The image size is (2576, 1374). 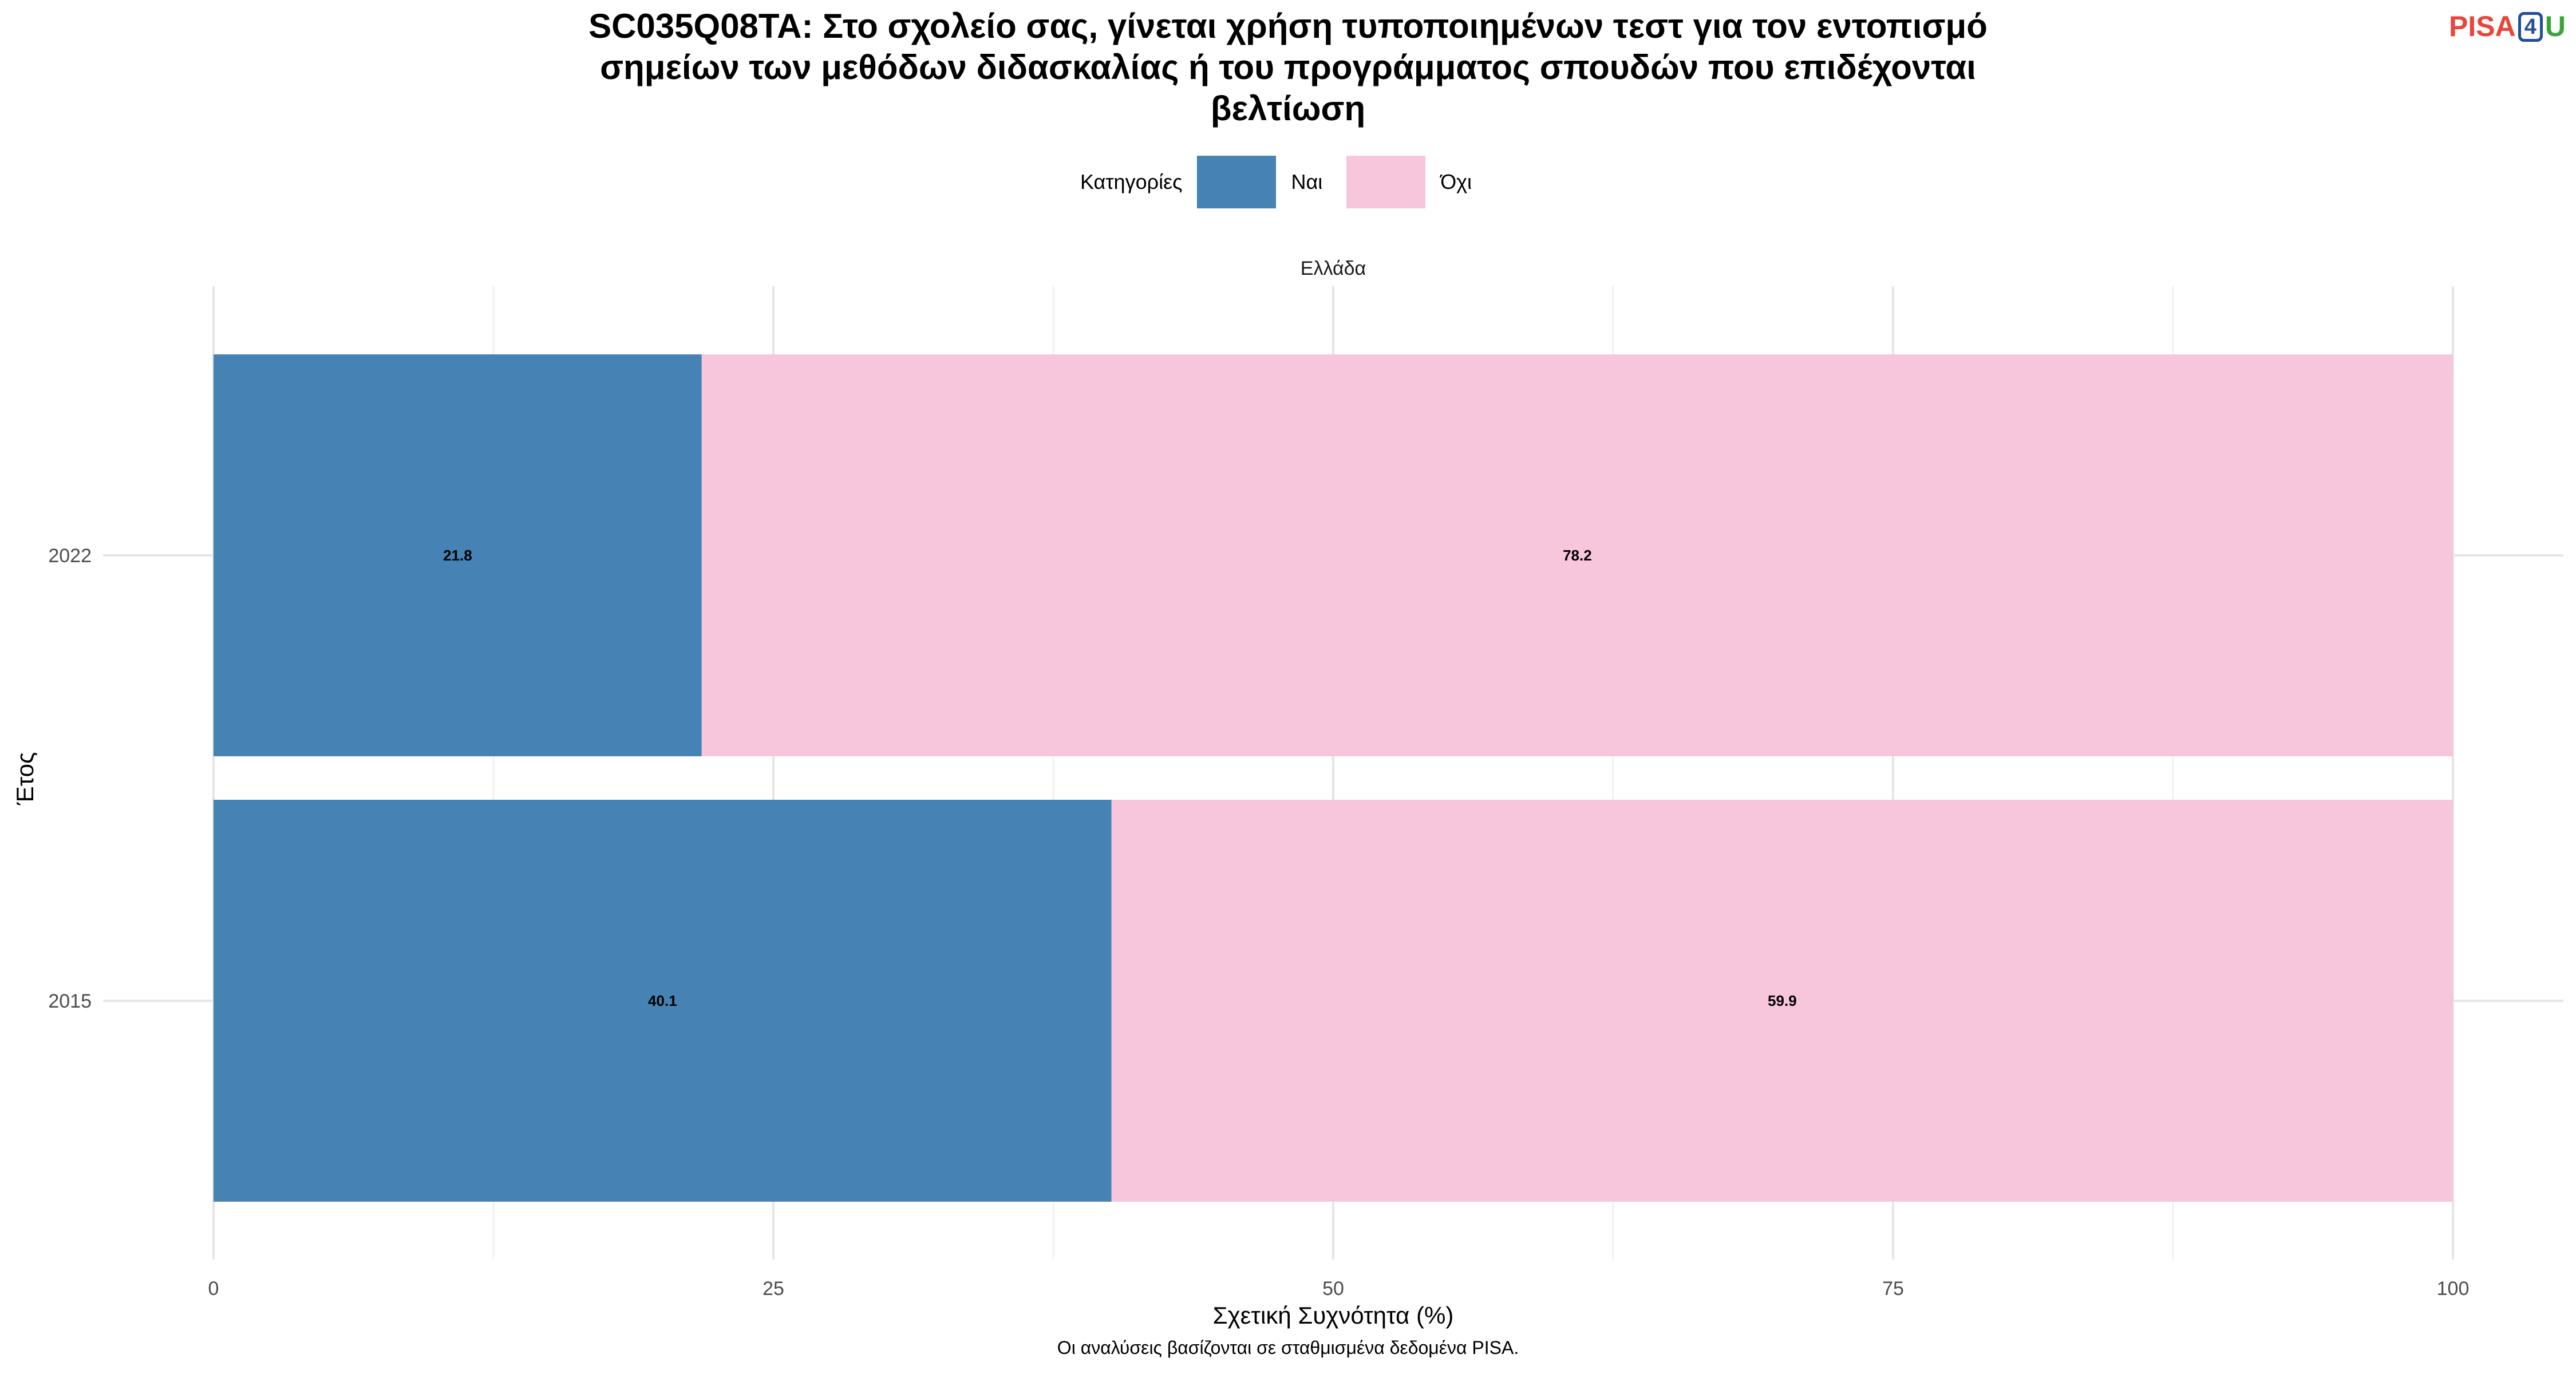 I want to click on data-label: 59.9, so click(x=1782, y=1001).